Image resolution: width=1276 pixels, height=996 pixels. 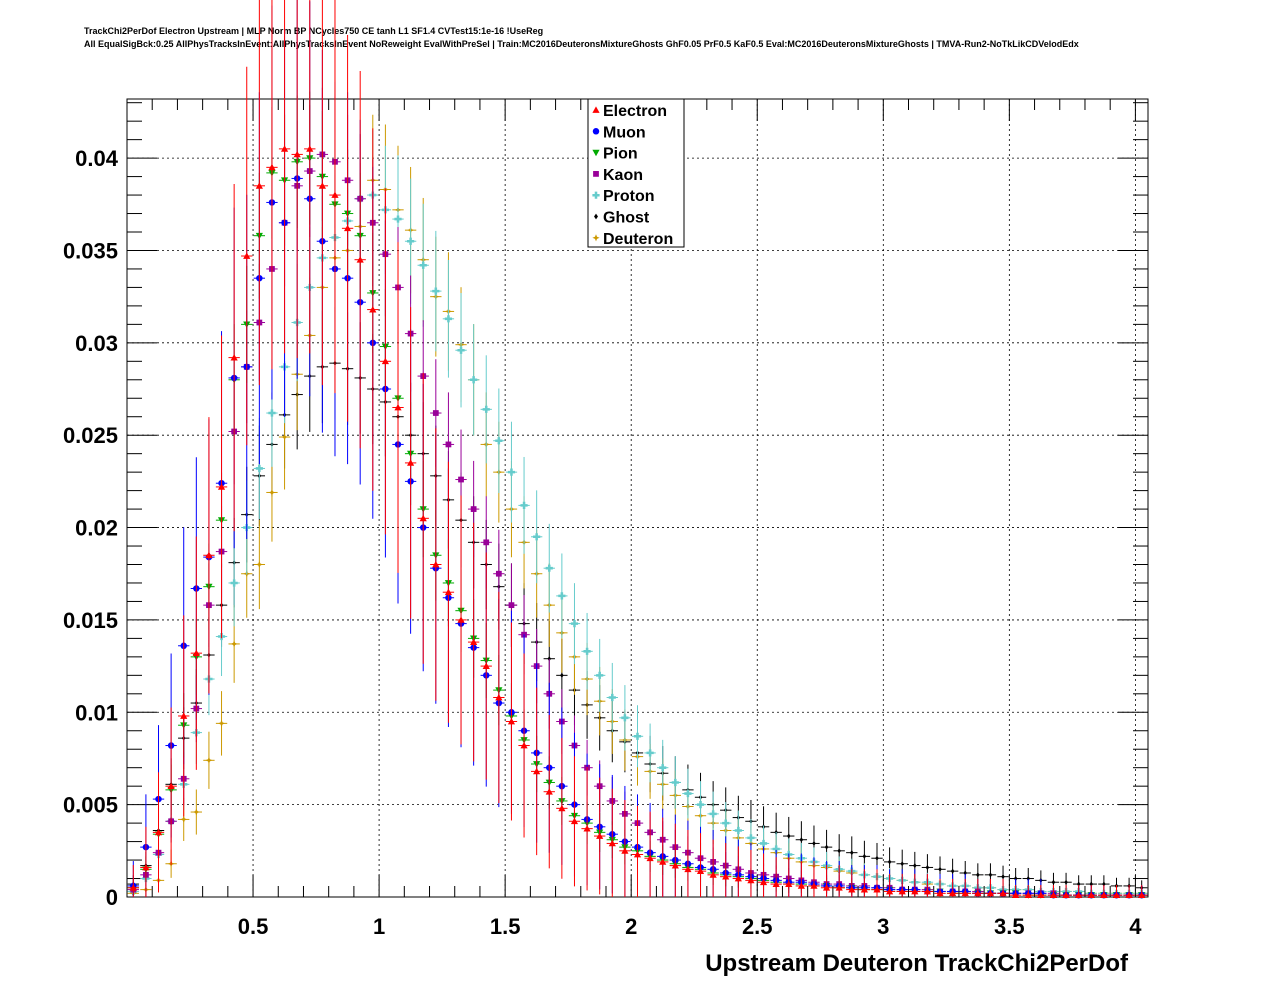 What do you see at coordinates (90, 435) in the screenshot?
I see `y-tick-label: 0.025` at bounding box center [90, 435].